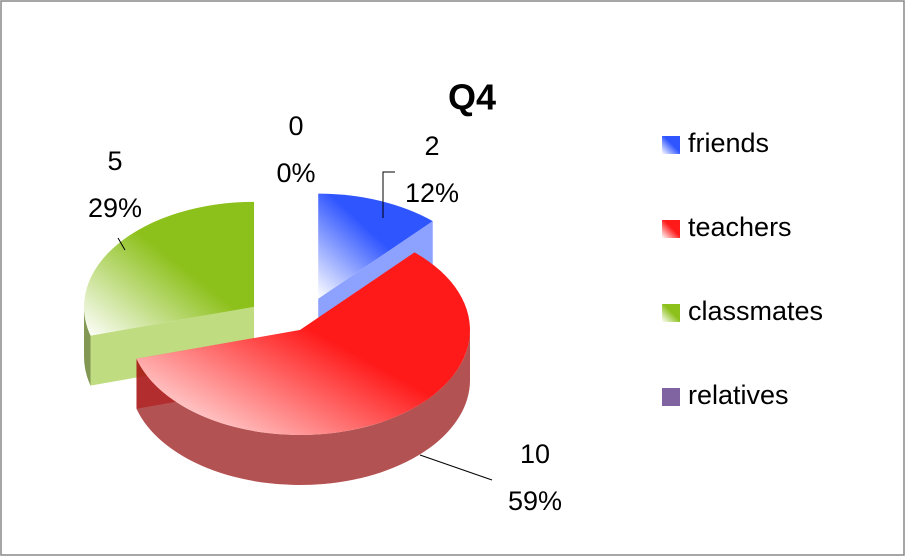 This screenshot has width=906, height=557. I want to click on slice-wall, so click(172, 346).